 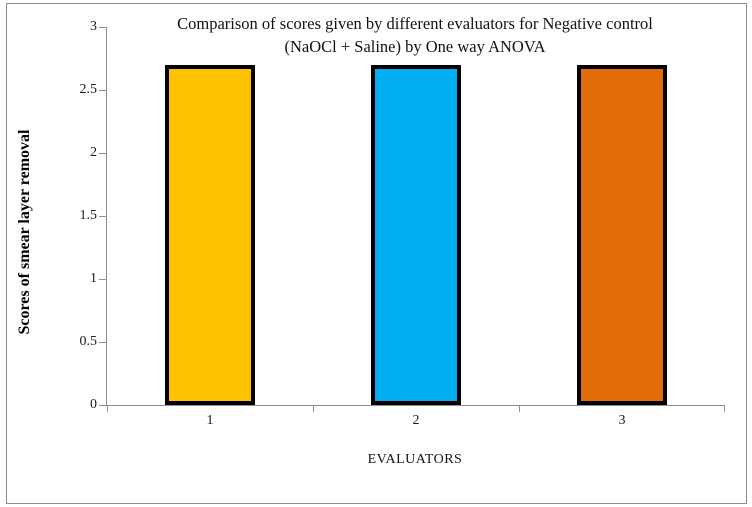 I want to click on y-axis-tick-label: 2, so click(x=93, y=152).